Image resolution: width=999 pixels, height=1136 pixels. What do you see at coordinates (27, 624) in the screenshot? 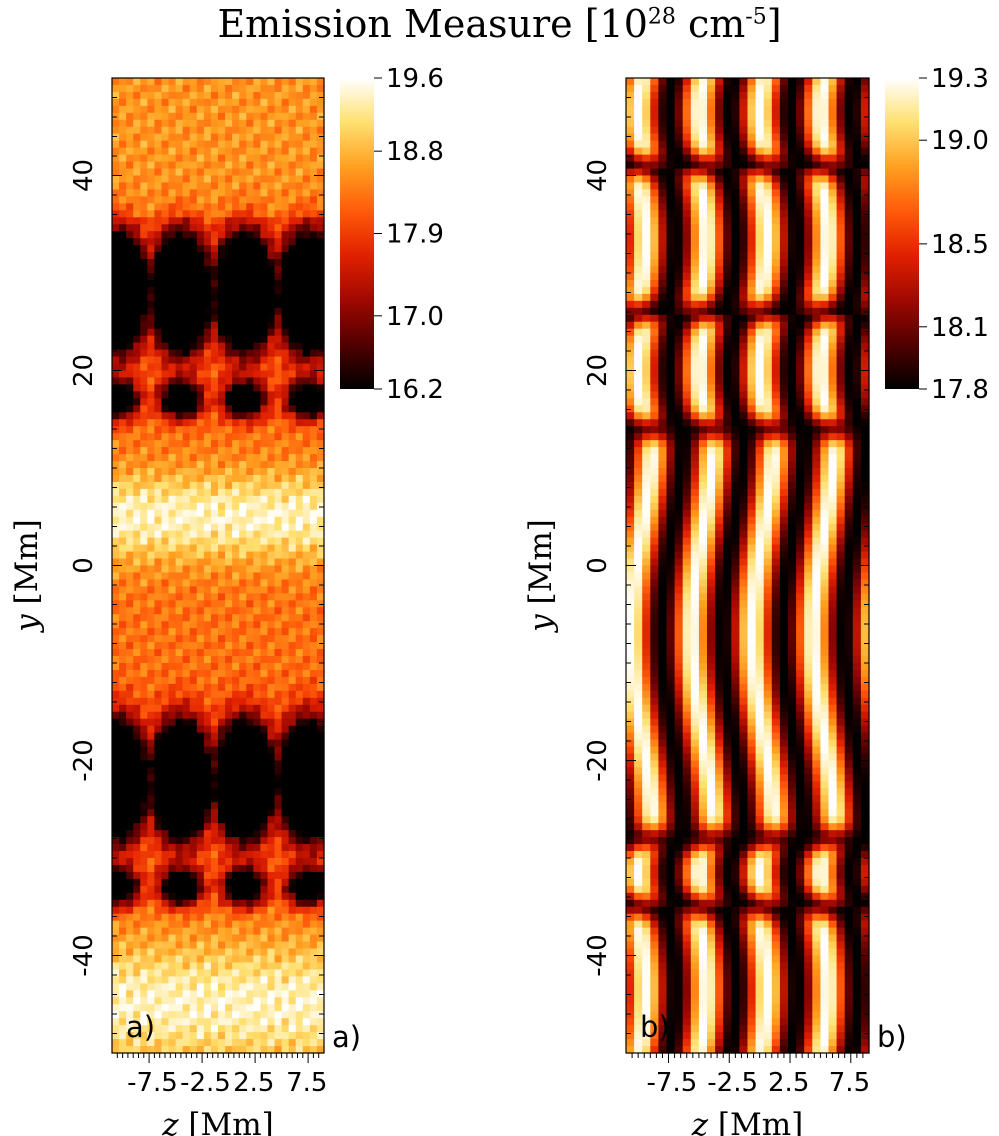
I see `y-axis-var: y` at bounding box center [27, 624].